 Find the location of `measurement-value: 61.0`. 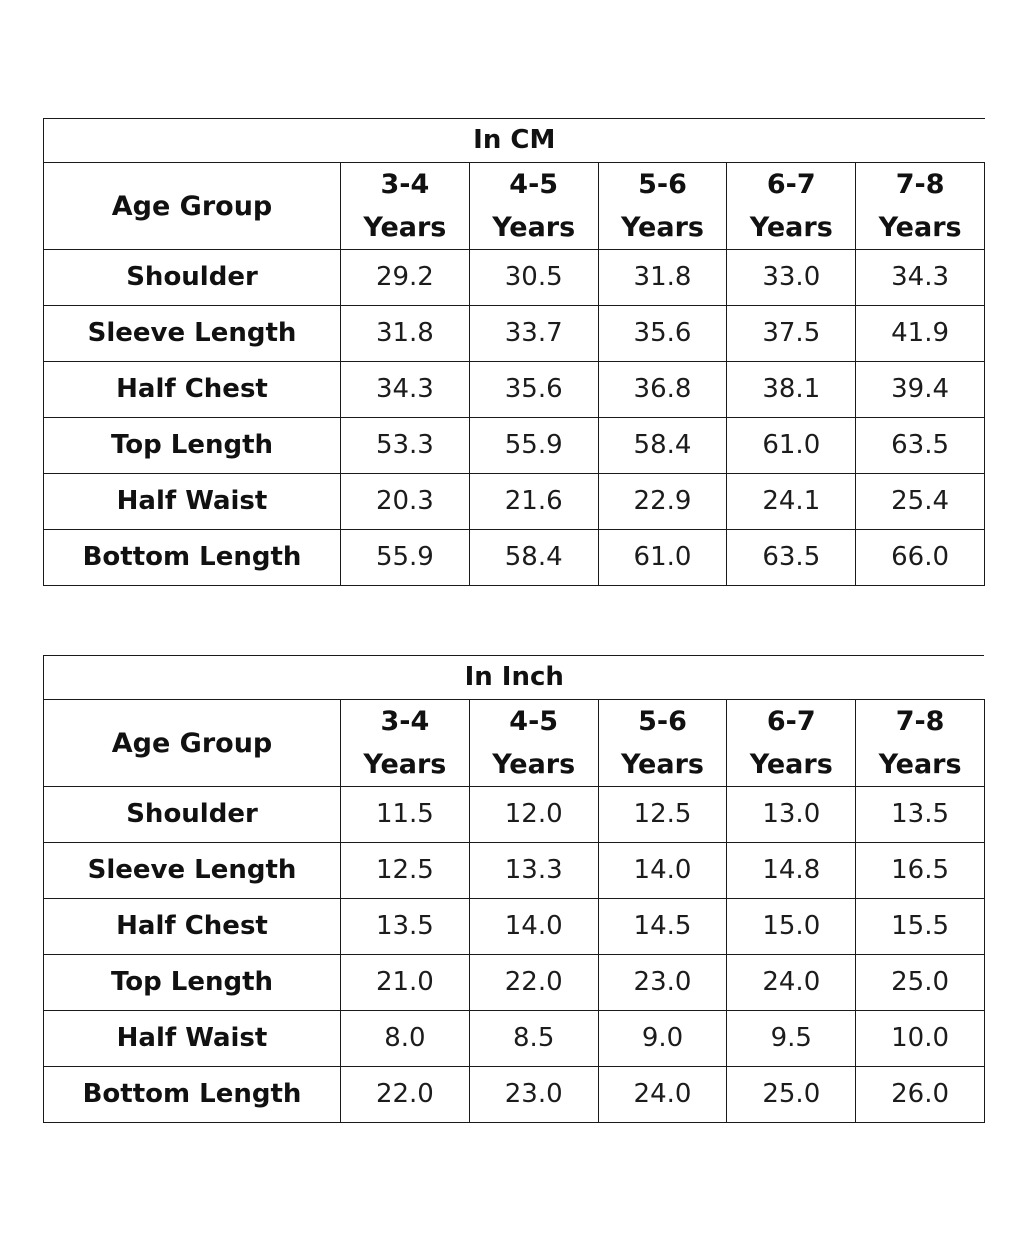

measurement-value: 61.0 is located at coordinates (791, 445).